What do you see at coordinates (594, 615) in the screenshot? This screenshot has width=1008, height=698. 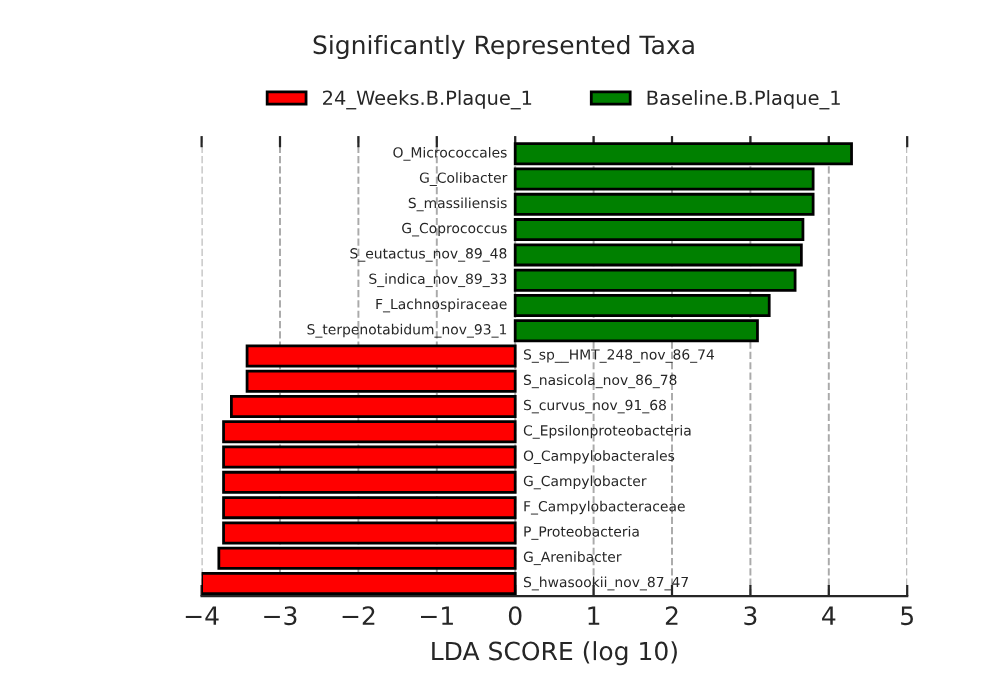 I see `x-tick-label: 1` at bounding box center [594, 615].